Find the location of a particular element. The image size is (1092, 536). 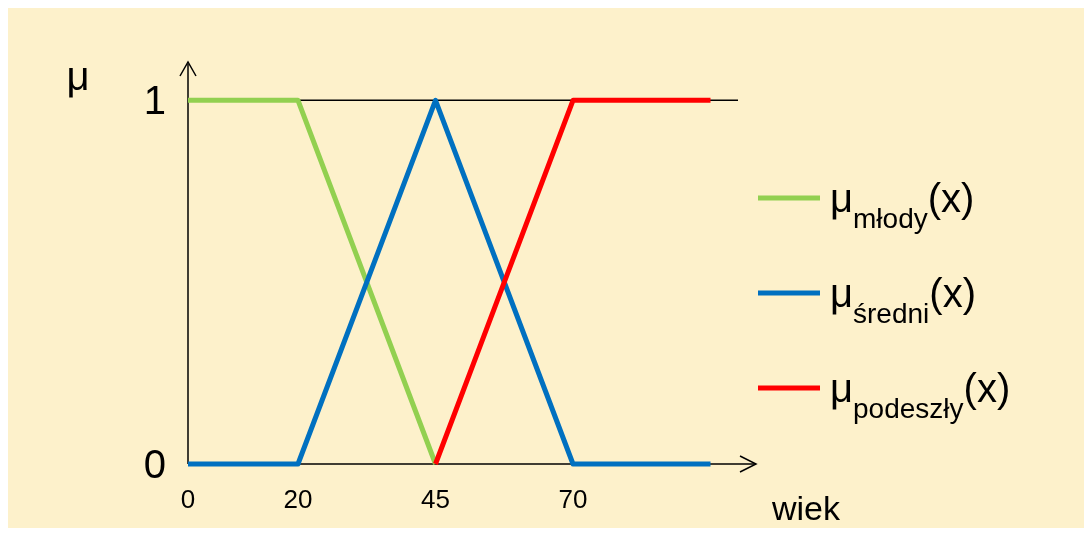

y-axis-title: μ is located at coordinates (78, 76).